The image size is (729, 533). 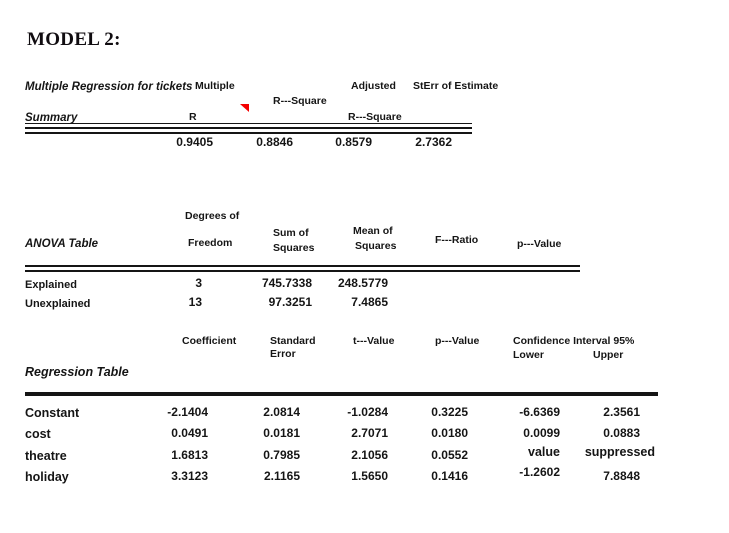 What do you see at coordinates (248, 123) in the screenshot?
I see `summary-header-underline` at bounding box center [248, 123].